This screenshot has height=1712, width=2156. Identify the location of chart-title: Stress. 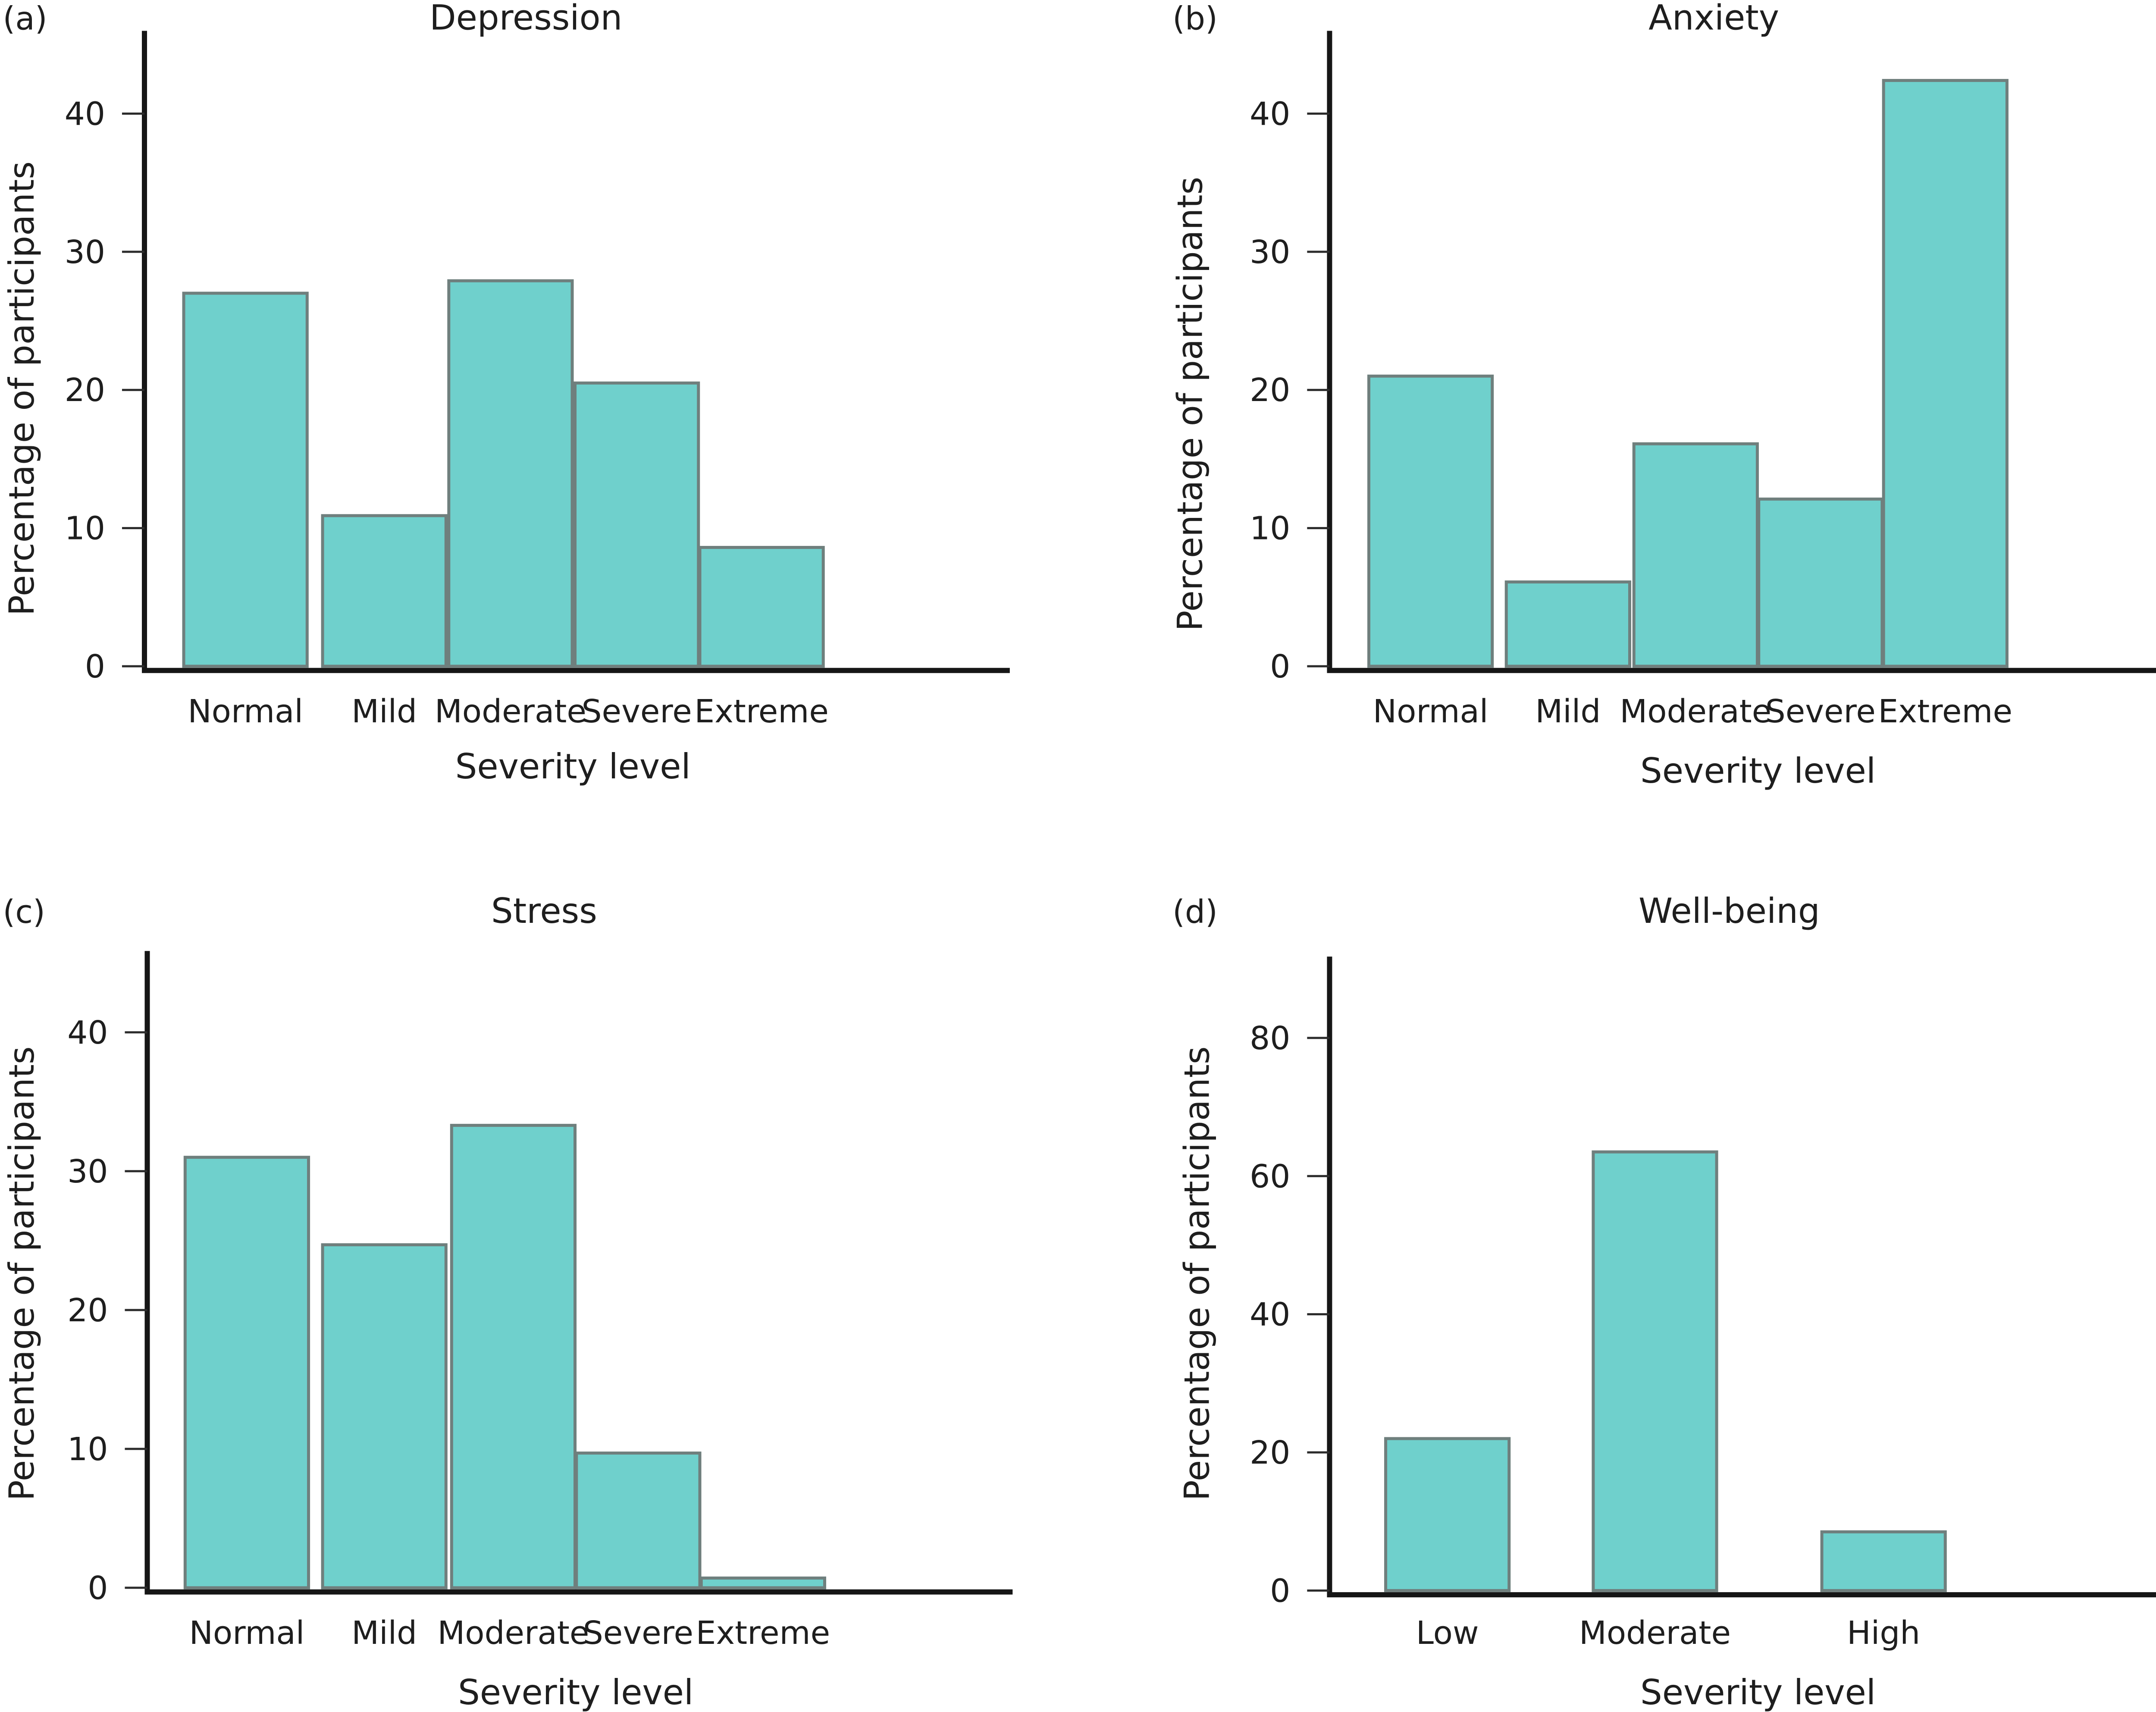
(544, 911).